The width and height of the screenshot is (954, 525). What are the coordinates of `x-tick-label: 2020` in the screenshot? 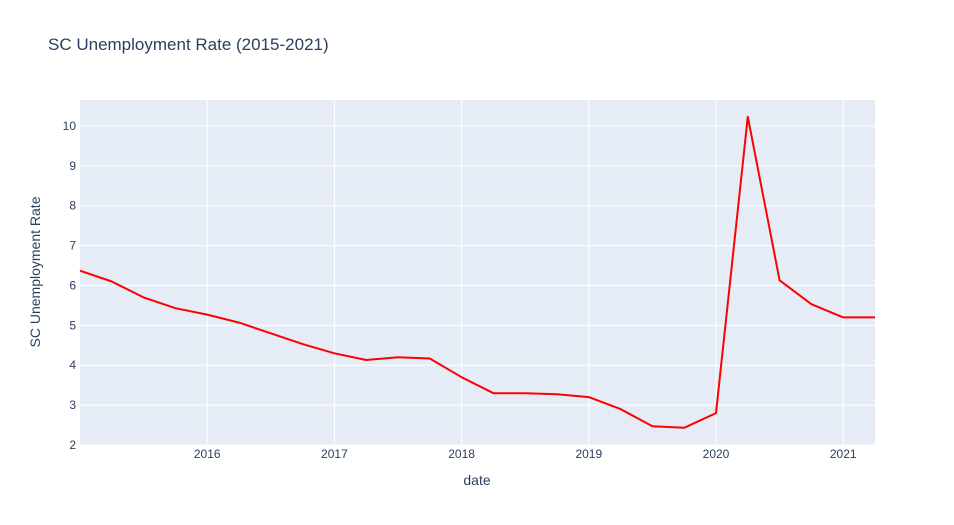 It's located at (716, 454).